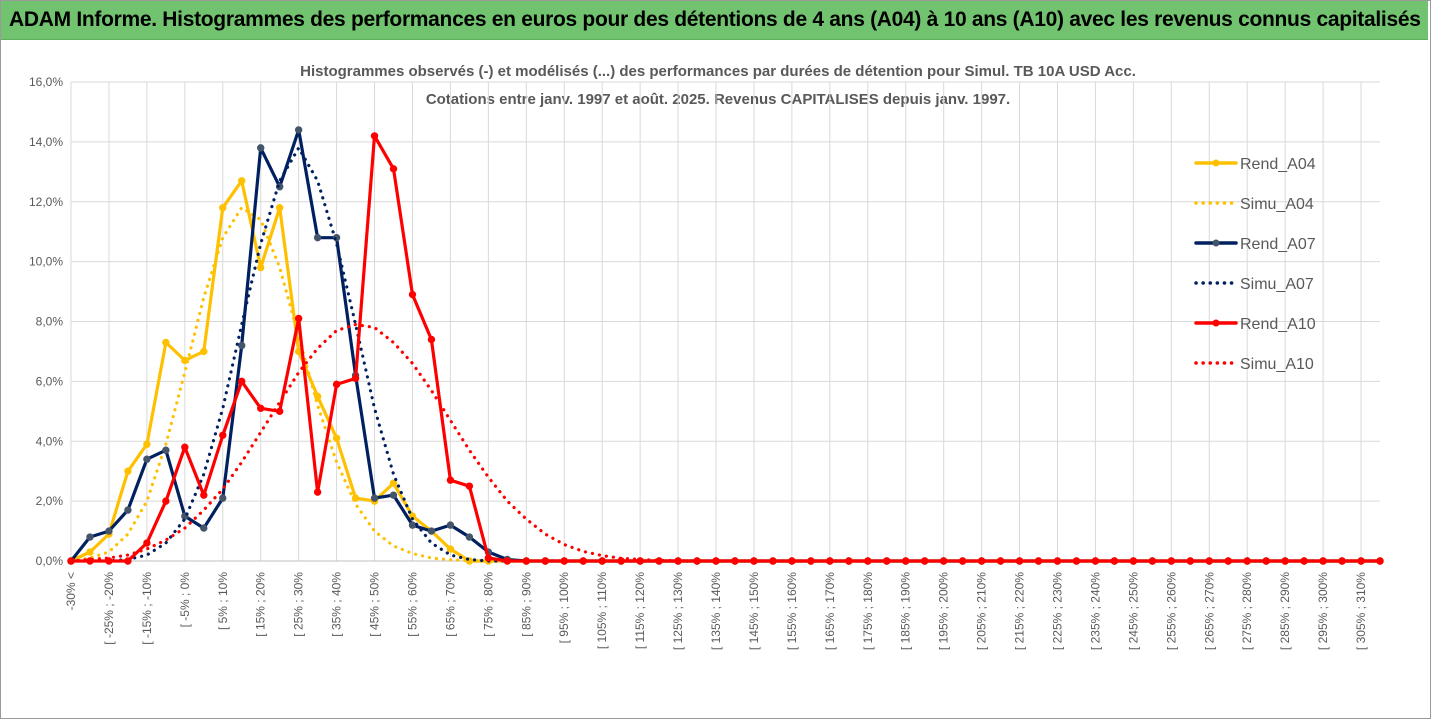 The width and height of the screenshot is (1431, 719). Describe the element at coordinates (678, 611) in the screenshot. I see `x-tick-label: [ 125% ; 130%` at that location.